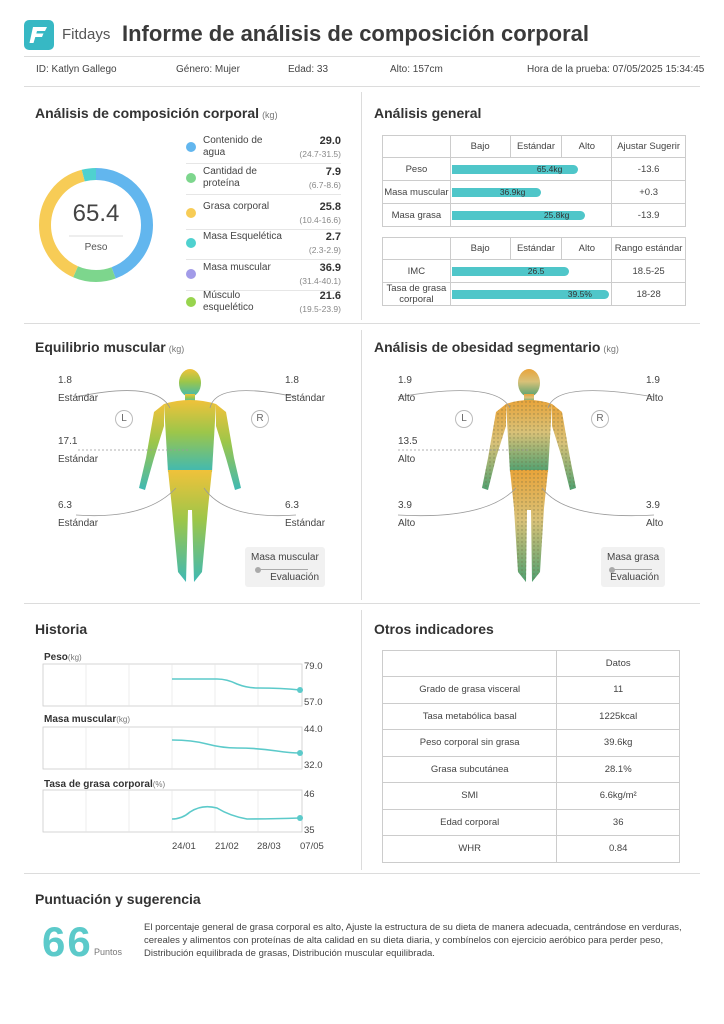  I want to click on fat-left-leg: 3.9 Alto, so click(407, 514).